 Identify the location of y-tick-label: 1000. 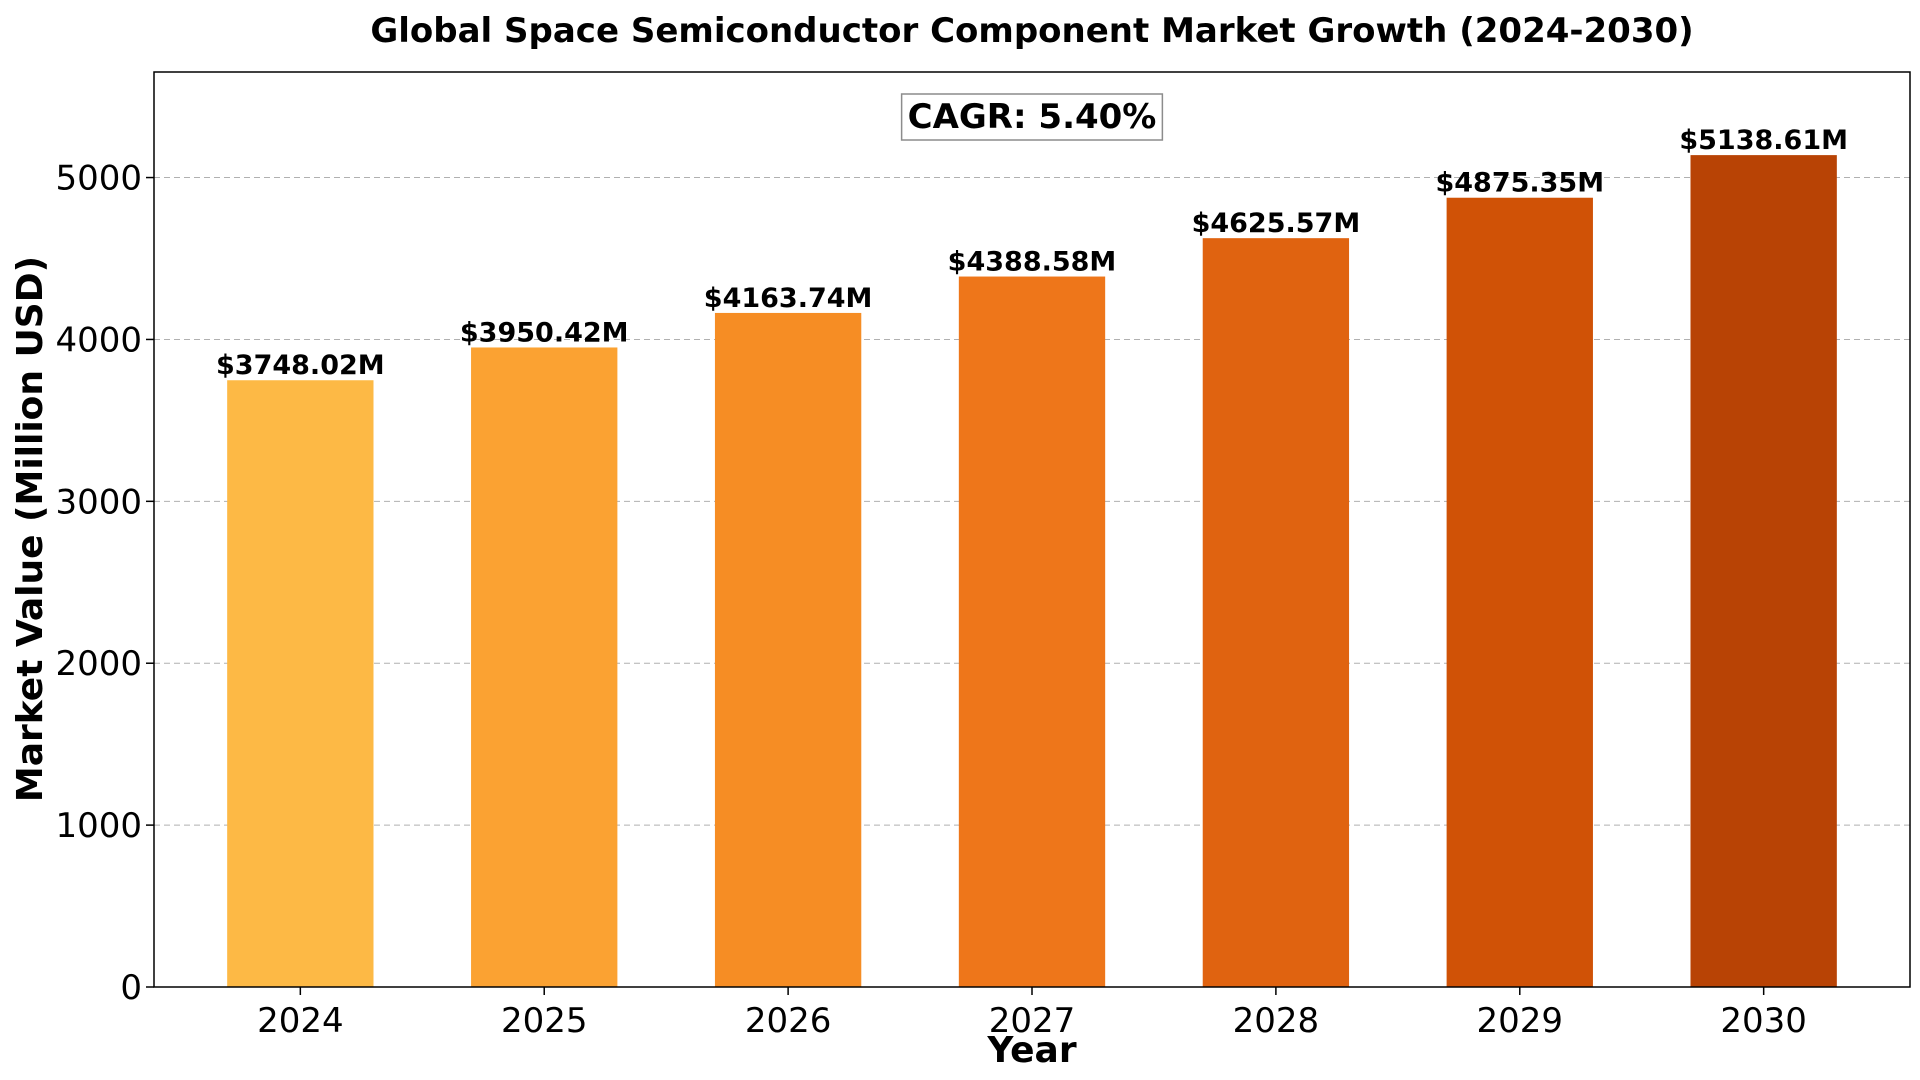
(98, 826).